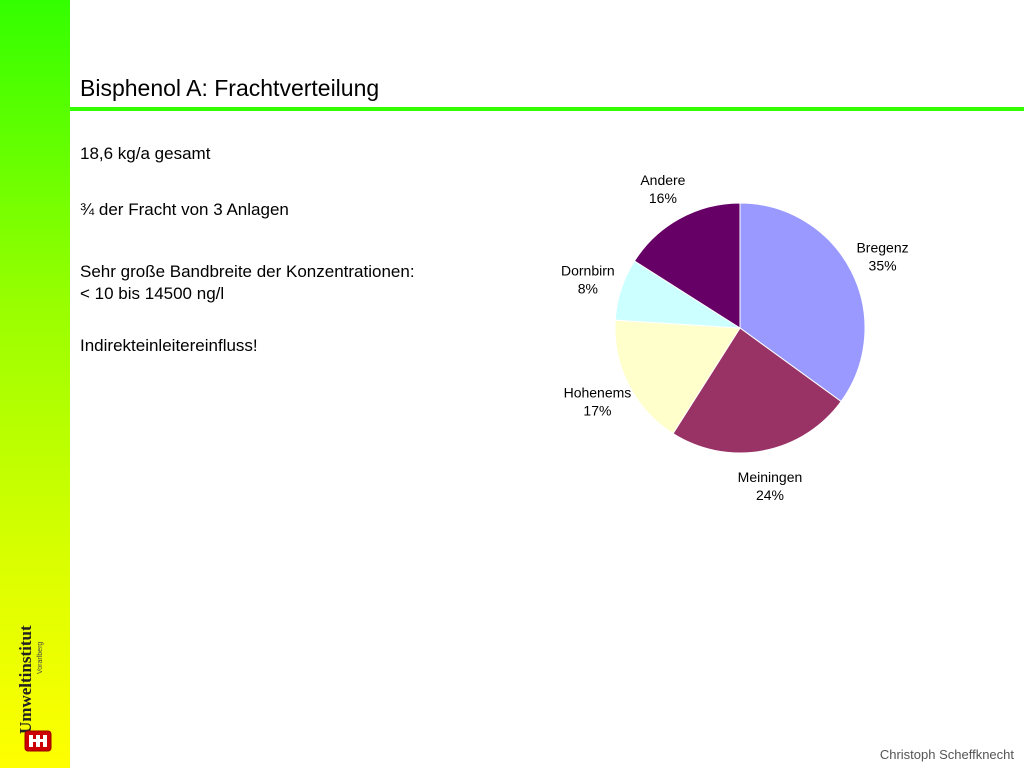 The image size is (1024, 768). Describe the element at coordinates (598, 393) in the screenshot. I see `slice-label-hohenems: Hohenems` at that location.